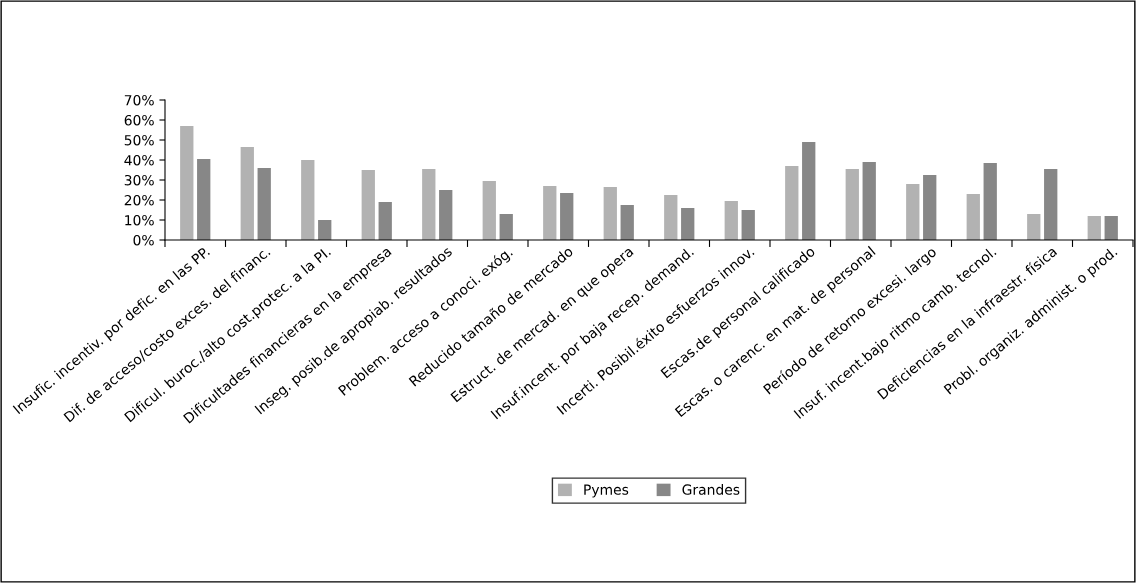  I want to click on y-tick-label: 0%, so click(143, 240).